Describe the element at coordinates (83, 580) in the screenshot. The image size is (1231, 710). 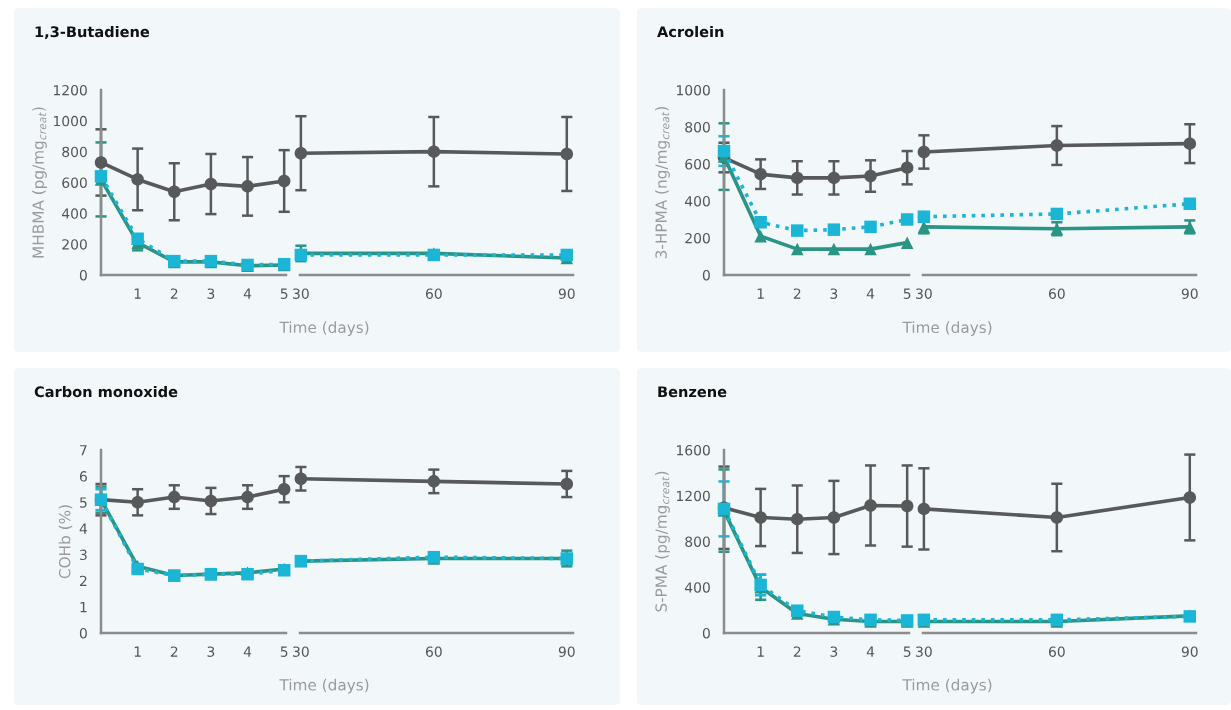
I see `y-tick-label: 2` at that location.